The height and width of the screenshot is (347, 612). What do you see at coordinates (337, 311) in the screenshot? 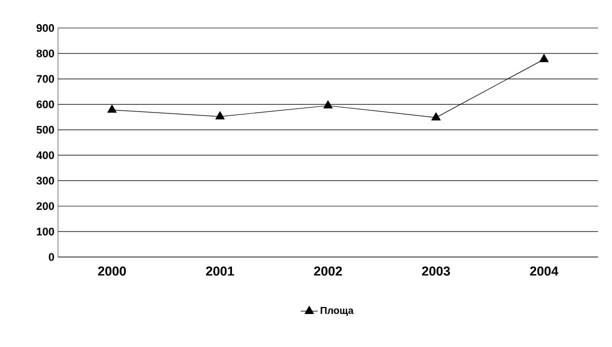
I see `legend-label: Площа` at bounding box center [337, 311].